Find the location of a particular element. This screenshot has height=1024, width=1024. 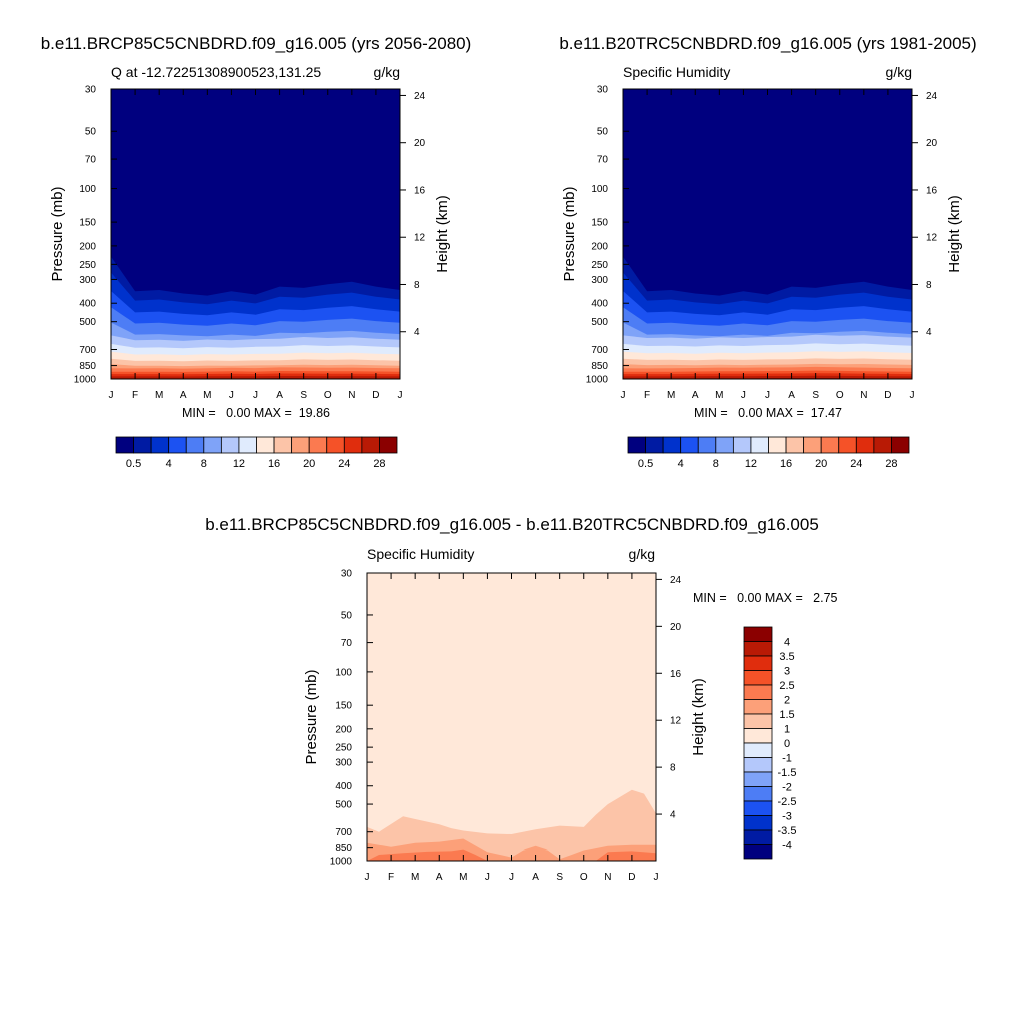

y-tick-label: 200 is located at coordinates (343, 729).